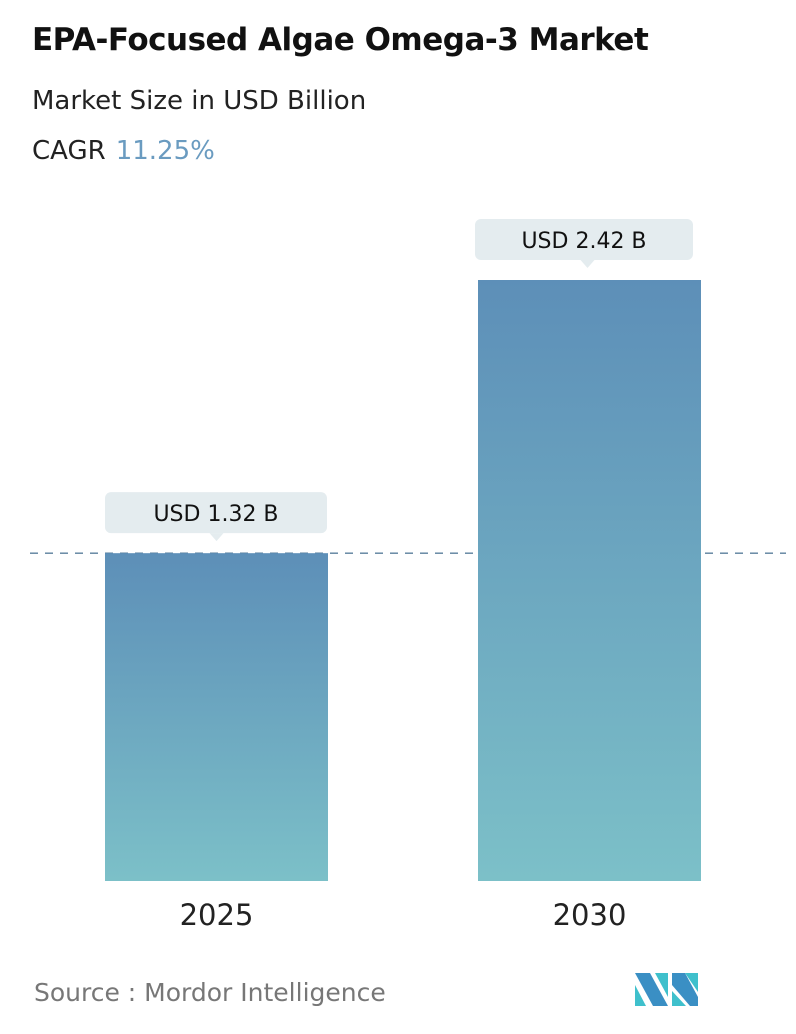  Describe the element at coordinates (210, 992) in the screenshot. I see `source-text: Source : Mordor Intelligence` at that location.